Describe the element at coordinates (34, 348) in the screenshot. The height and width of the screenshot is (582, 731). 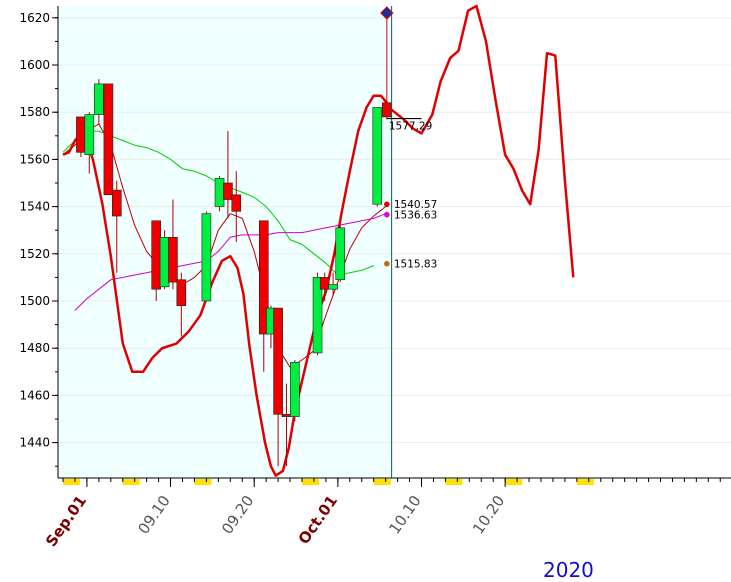
I see `y-tick-label: 1480` at that location.